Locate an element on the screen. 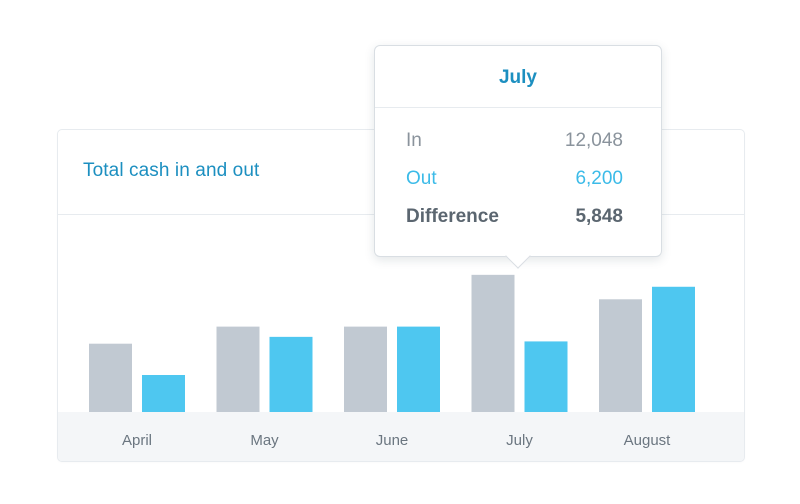 The height and width of the screenshot is (504, 800). x-tick-label-august: August is located at coordinates (648, 440).